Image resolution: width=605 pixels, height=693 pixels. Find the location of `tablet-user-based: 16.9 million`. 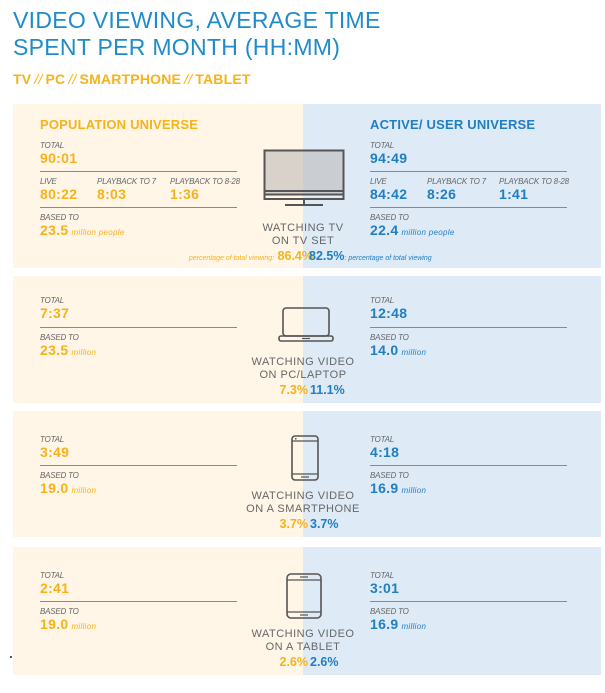

tablet-user-based: 16.9 million is located at coordinates (398, 624).